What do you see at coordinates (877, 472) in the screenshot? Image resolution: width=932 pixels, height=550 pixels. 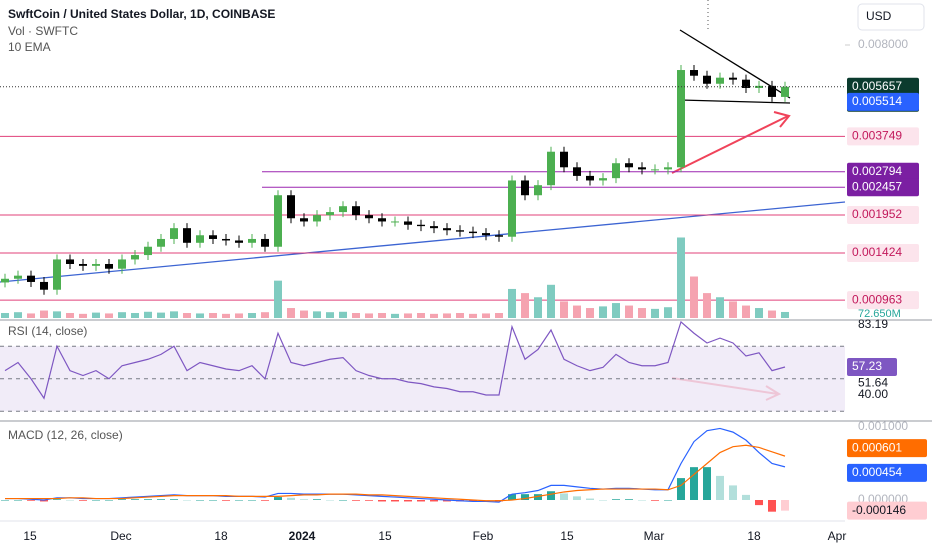 I see `macd-label: 0.000454` at bounding box center [877, 472].